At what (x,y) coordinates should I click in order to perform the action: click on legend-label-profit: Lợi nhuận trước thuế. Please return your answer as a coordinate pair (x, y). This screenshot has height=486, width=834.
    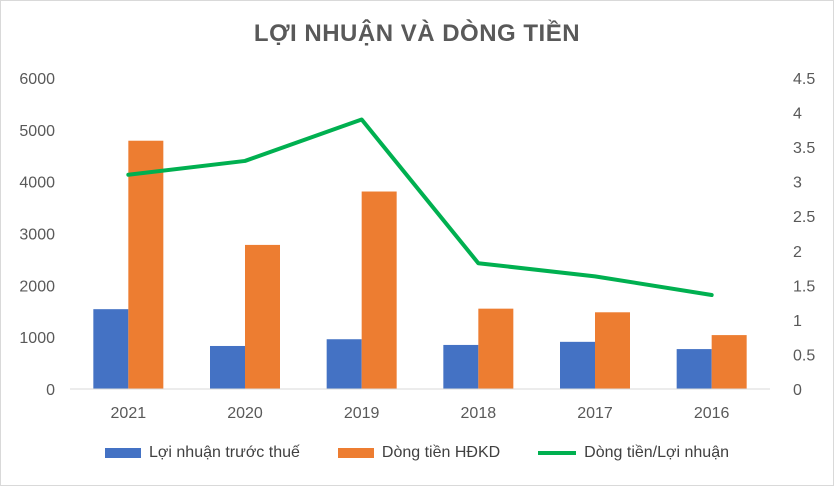
    Looking at the image, I should click on (224, 452).